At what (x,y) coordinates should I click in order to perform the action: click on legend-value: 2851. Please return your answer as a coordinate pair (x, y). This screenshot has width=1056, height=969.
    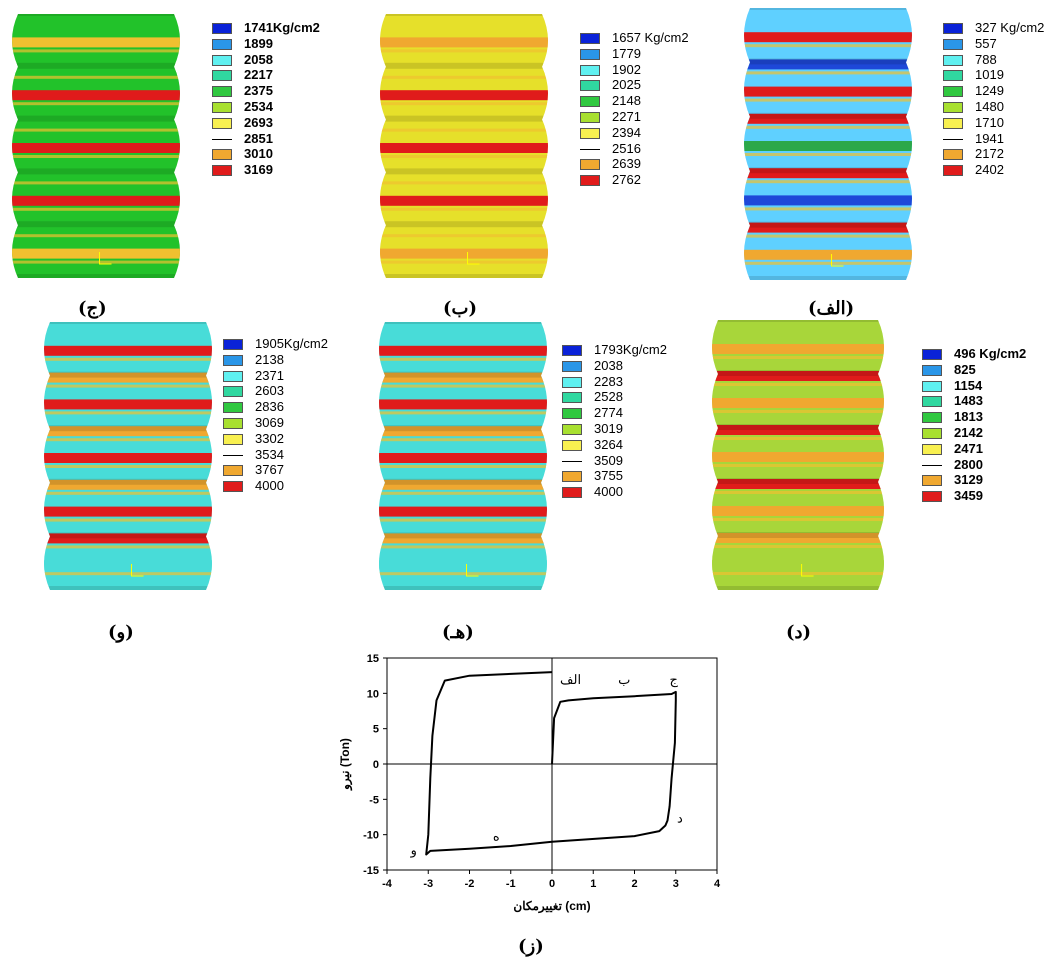
    Looking at the image, I should click on (258, 138).